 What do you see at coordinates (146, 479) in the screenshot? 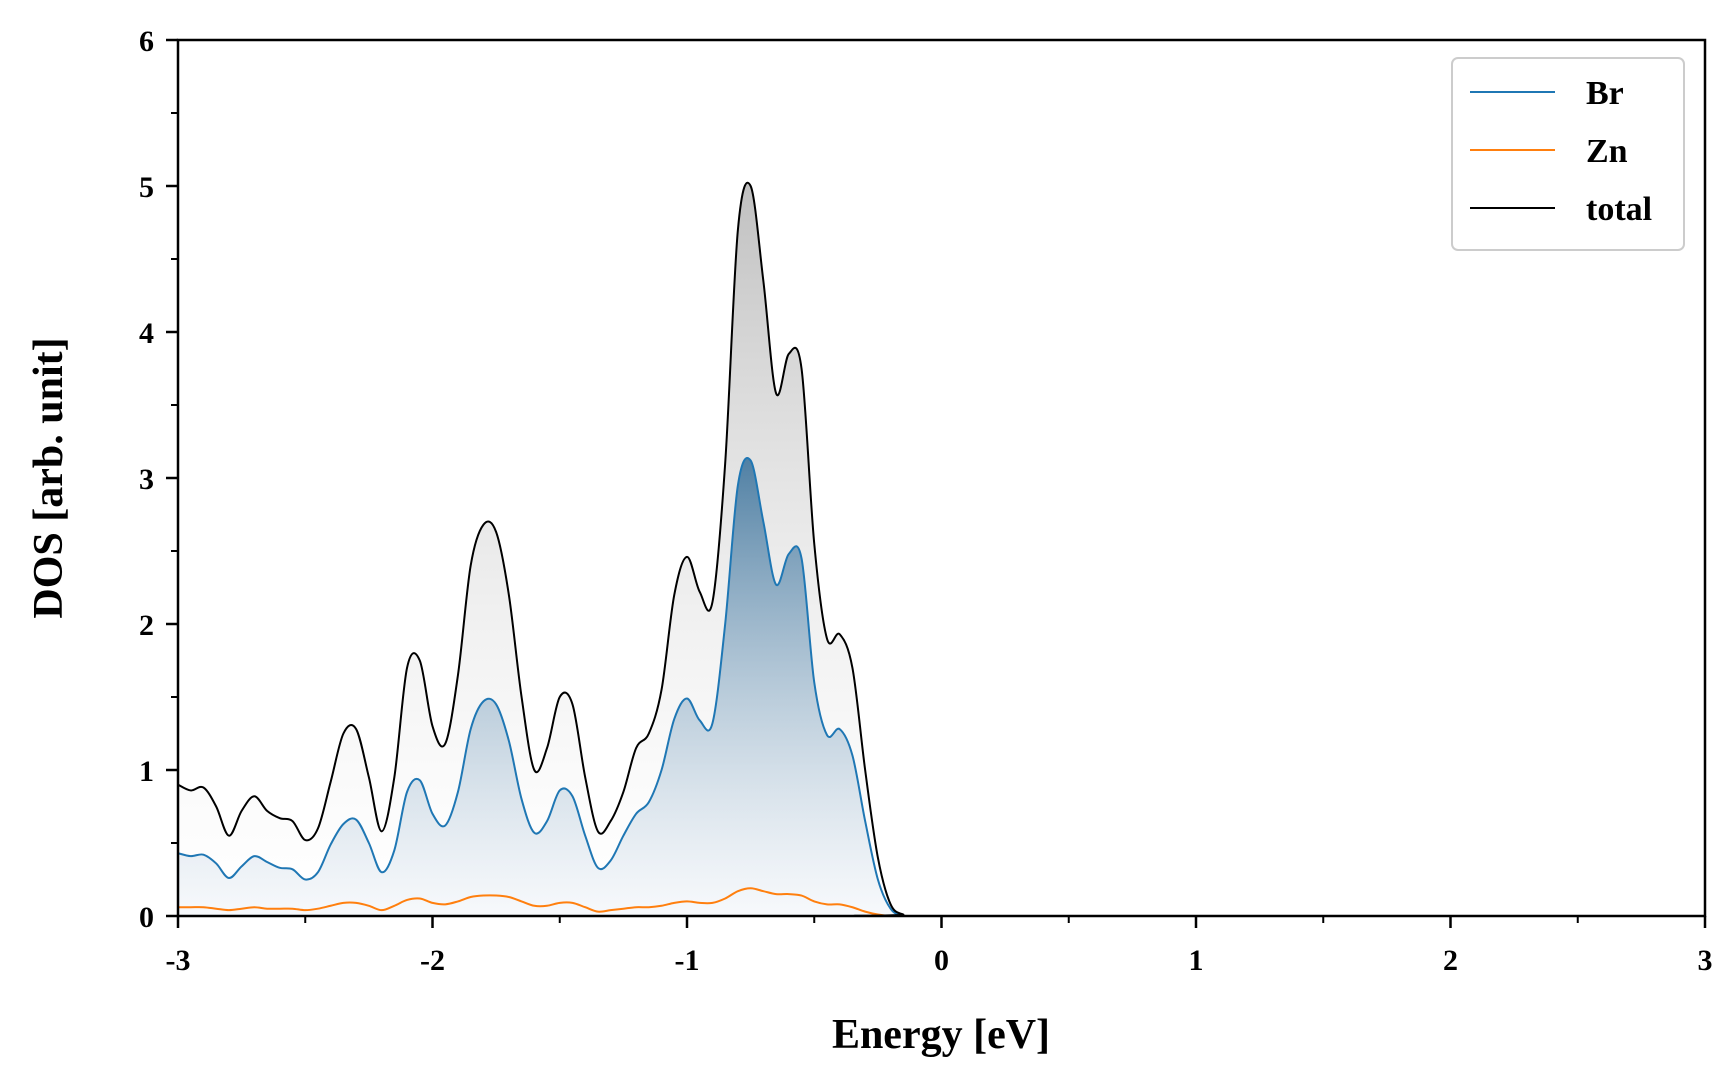
I see `y-tick-label: 3` at bounding box center [146, 479].